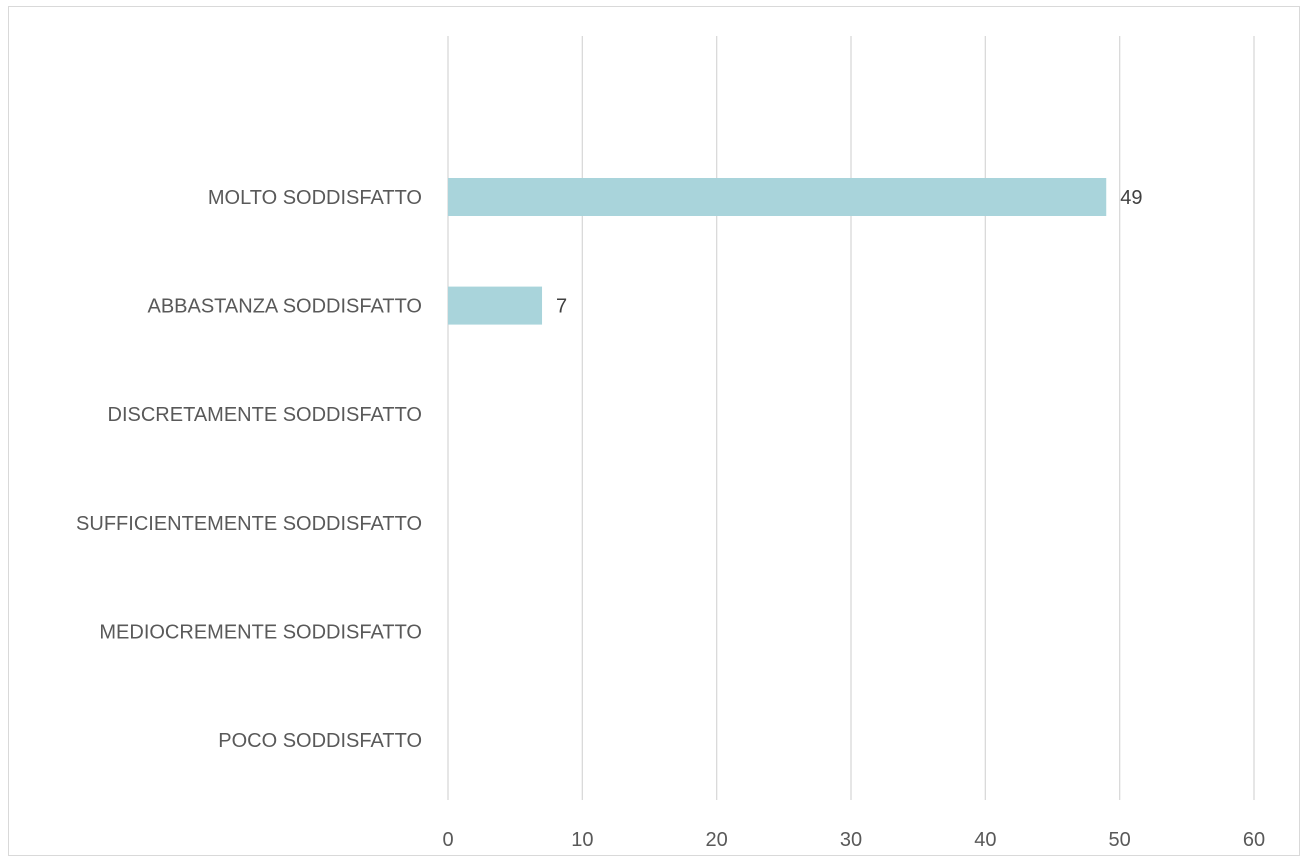 The image size is (1301, 856). What do you see at coordinates (717, 839) in the screenshot?
I see `x-tick-label: 20` at bounding box center [717, 839].